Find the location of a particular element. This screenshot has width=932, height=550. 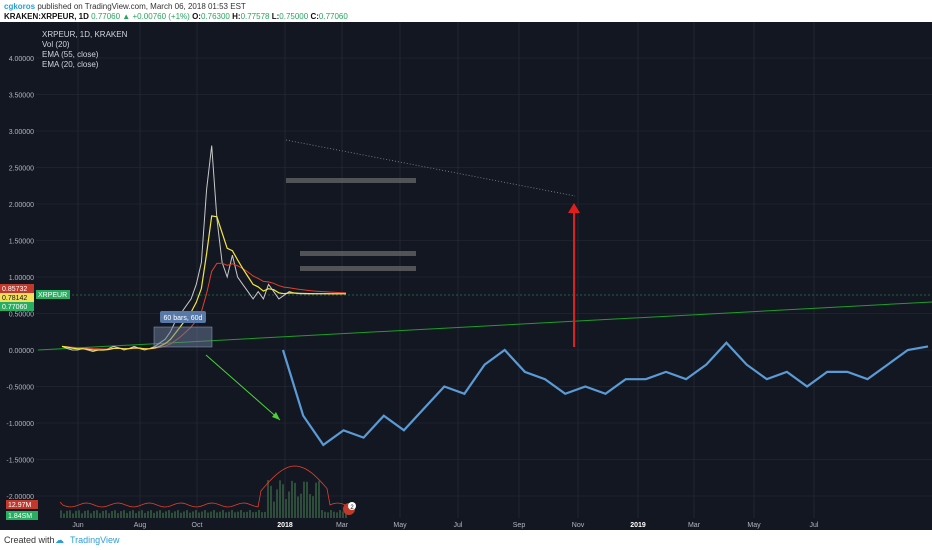

x-tick-label: Aug is located at coordinates (140, 525).